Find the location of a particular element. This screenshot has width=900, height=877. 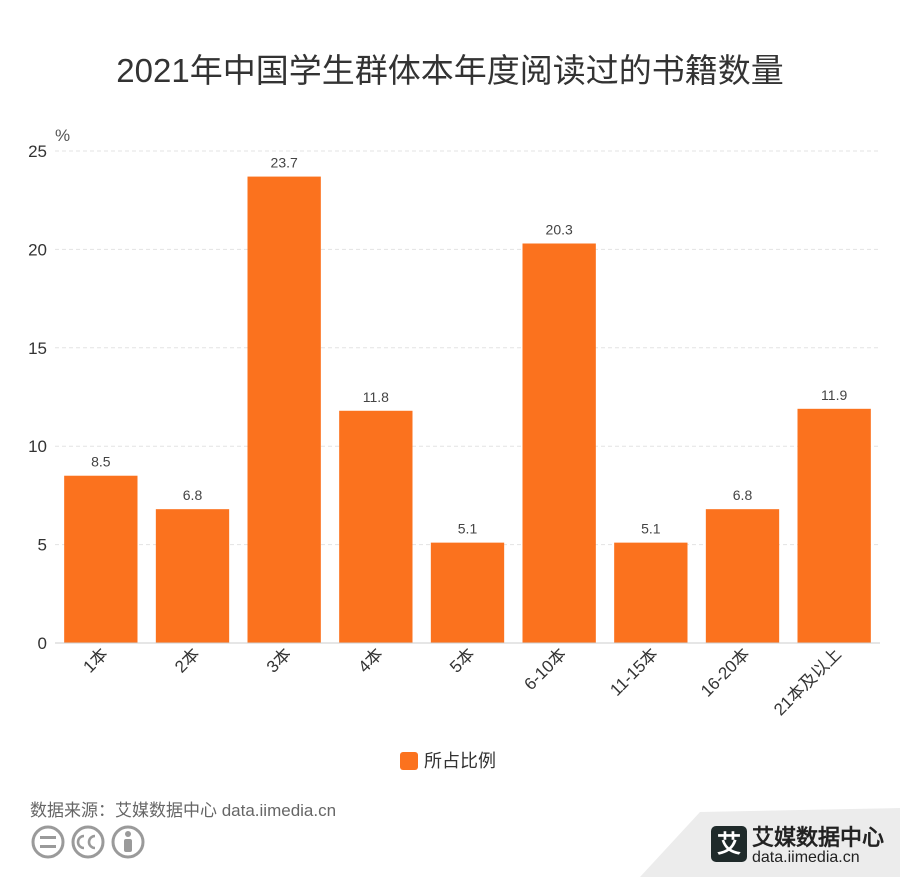

cc-icon is located at coordinates (88, 842).